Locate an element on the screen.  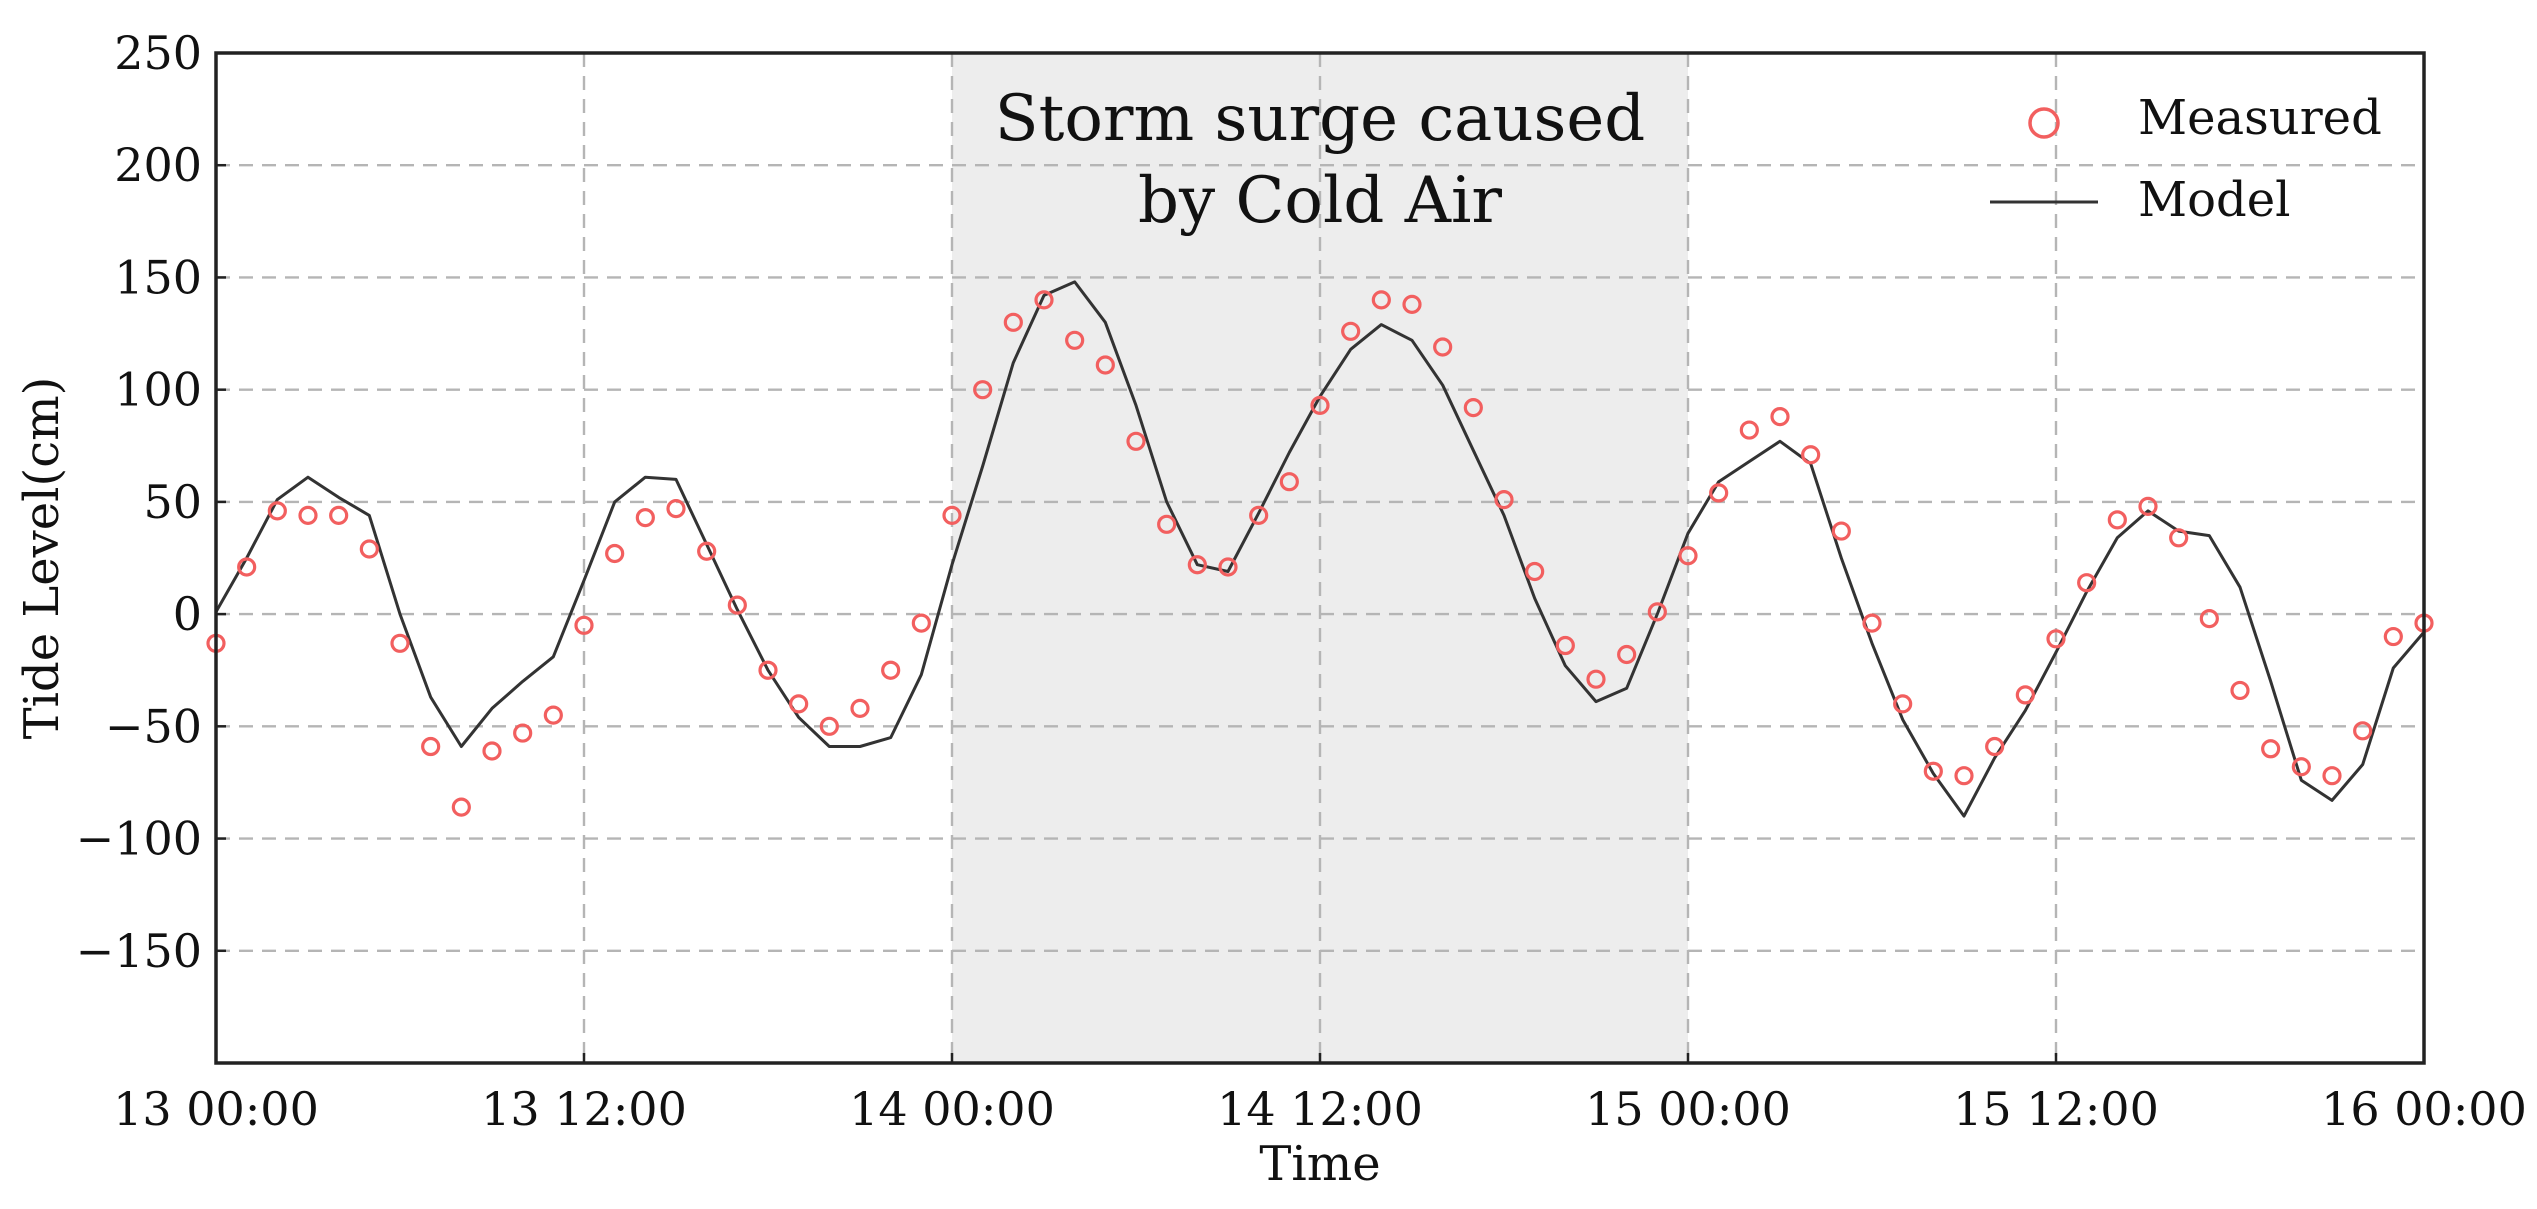
storm-surge-annotation-line-2: by Cold Air is located at coordinates (1320, 201).